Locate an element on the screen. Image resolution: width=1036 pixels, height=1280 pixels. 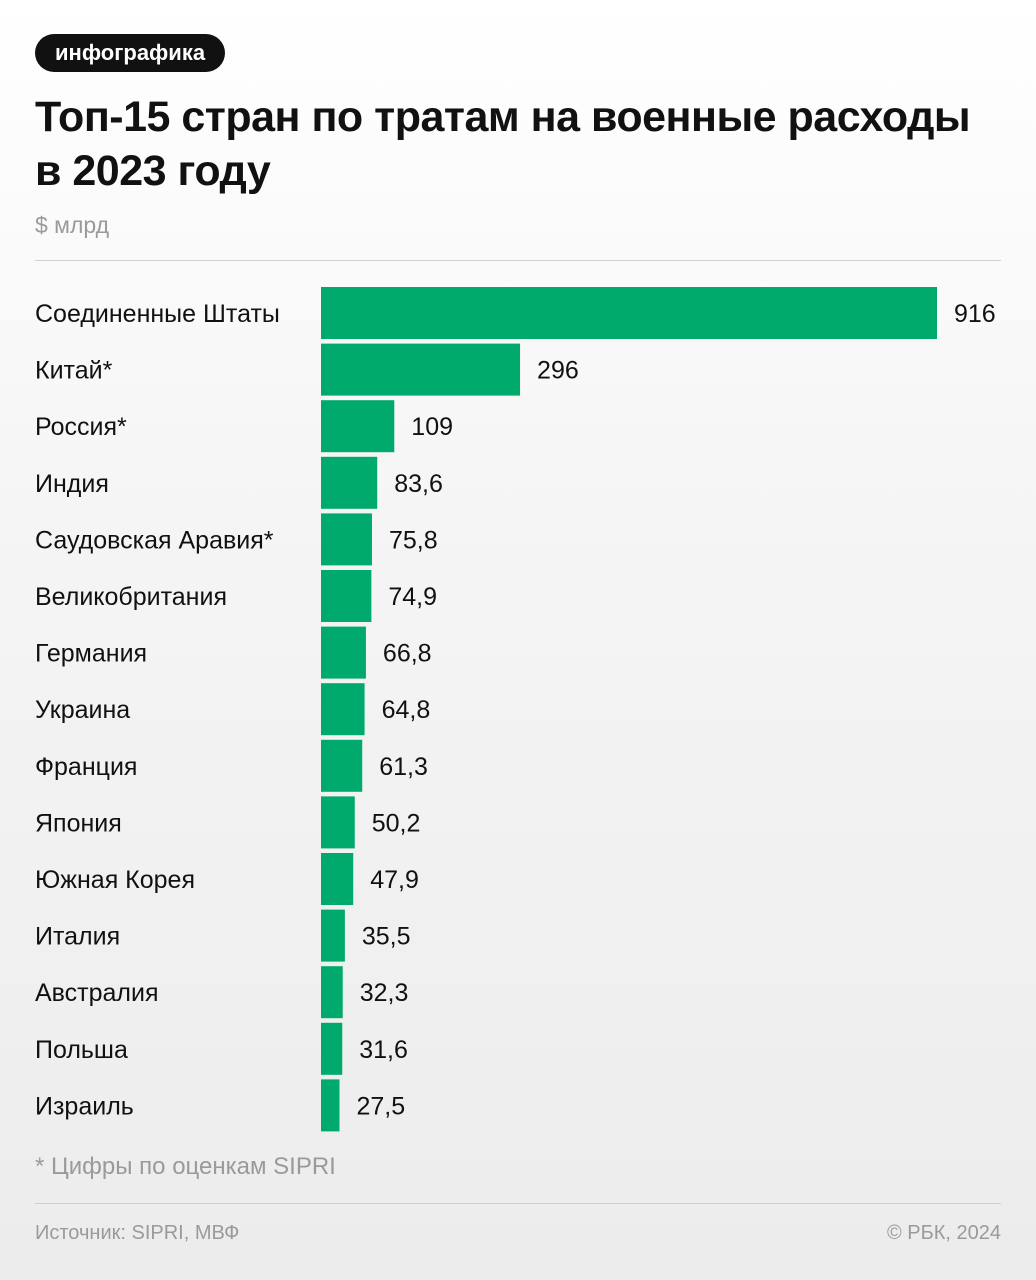
value-label: 66,8 is located at coordinates (407, 654).